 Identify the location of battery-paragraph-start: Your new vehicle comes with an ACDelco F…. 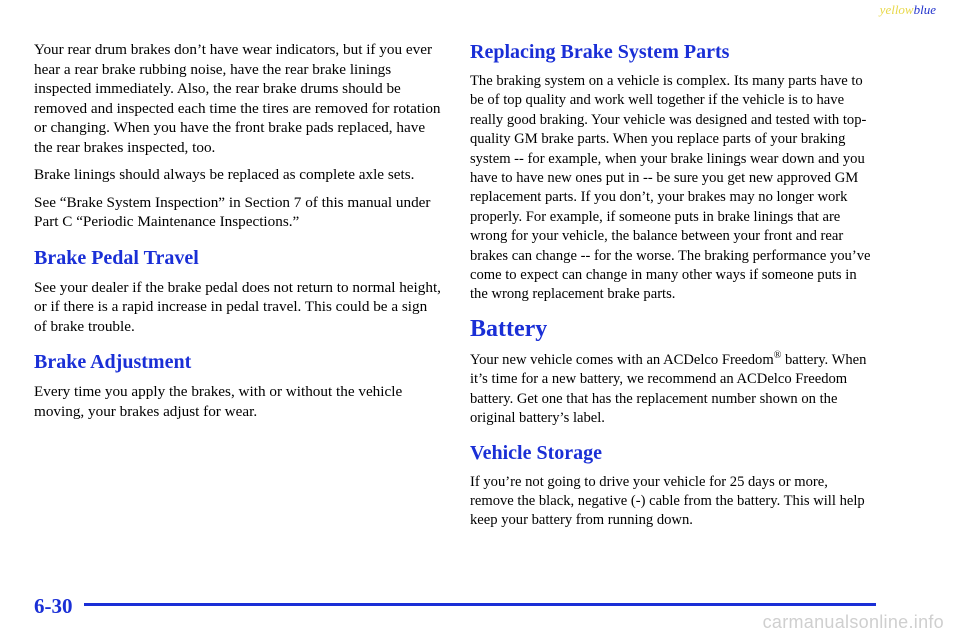
(622, 359).